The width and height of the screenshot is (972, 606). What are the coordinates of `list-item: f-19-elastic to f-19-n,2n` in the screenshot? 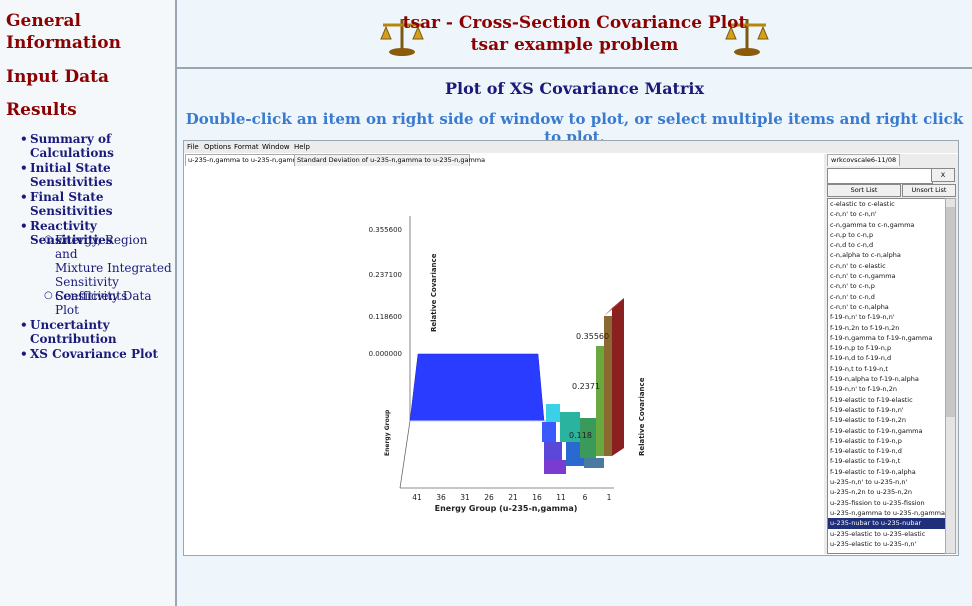 It's located at (868, 420).